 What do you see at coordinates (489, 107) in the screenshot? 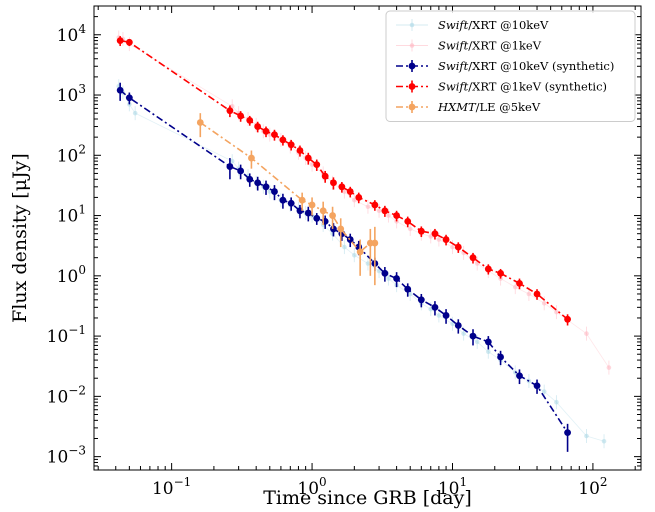
I see `legend-label: HXMT/LE @5keV` at bounding box center [489, 107].